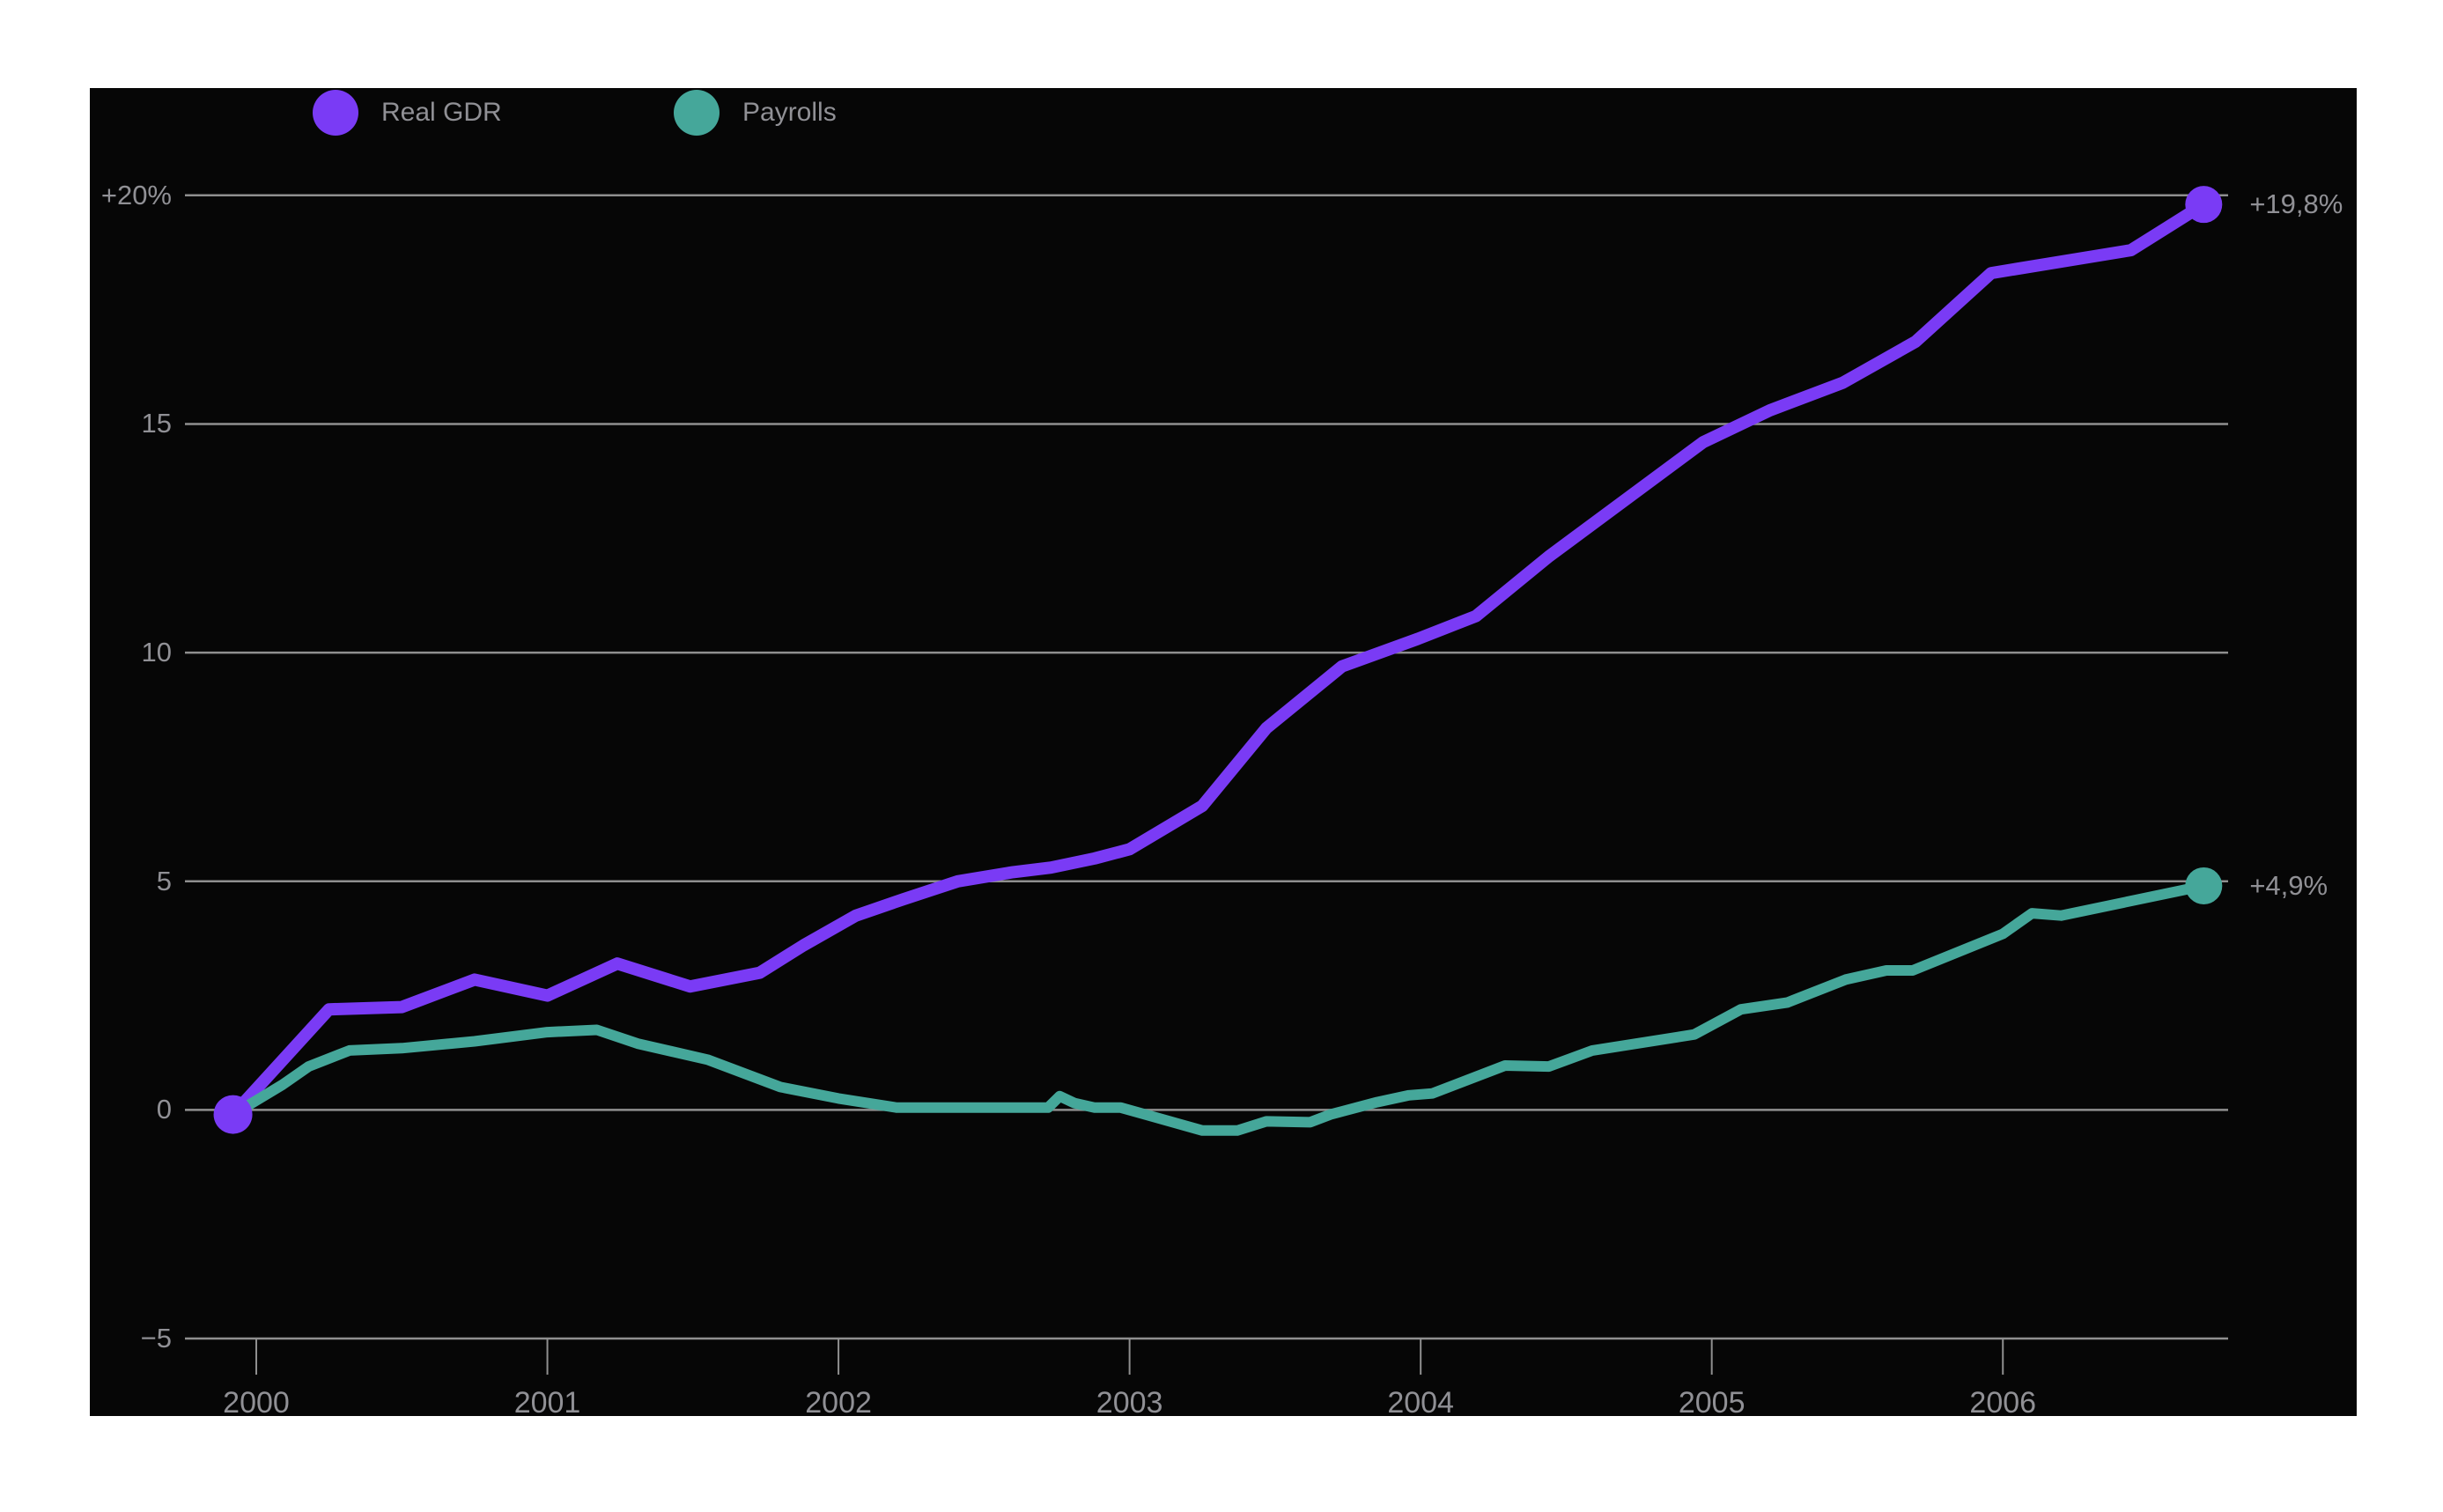 The width and height of the screenshot is (2443, 1512). Describe the element at coordinates (1218, 1008) in the screenshot. I see `series-line-payrolls` at that location.